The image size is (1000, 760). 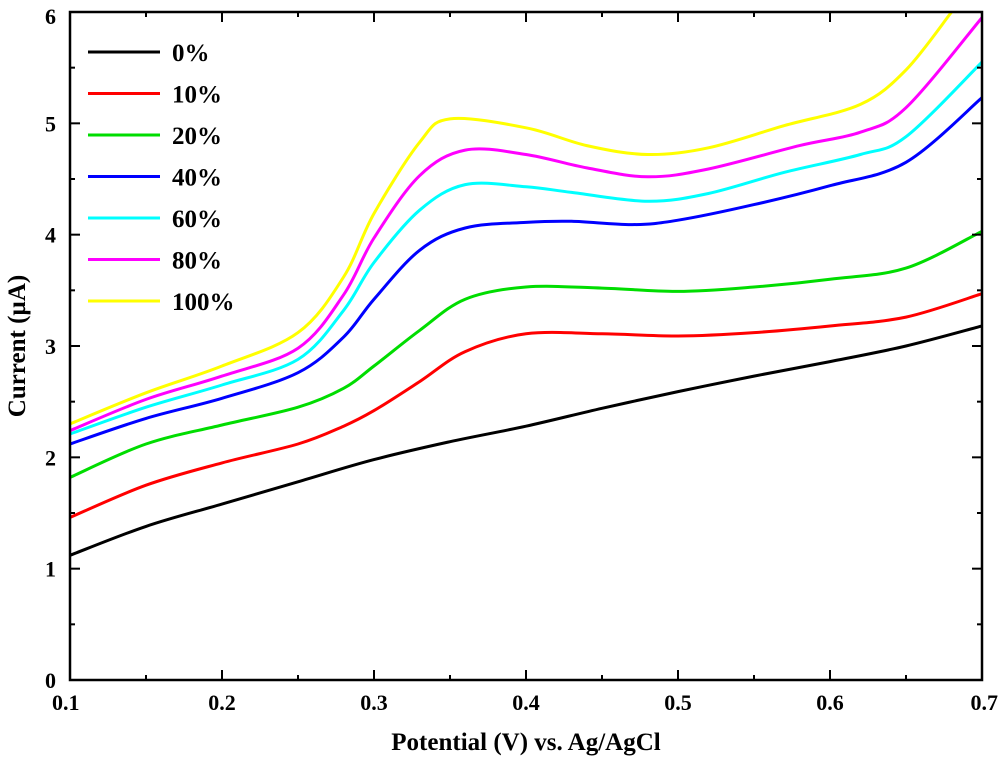 What do you see at coordinates (50, 680) in the screenshot?
I see `y-tick-label: 0` at bounding box center [50, 680].